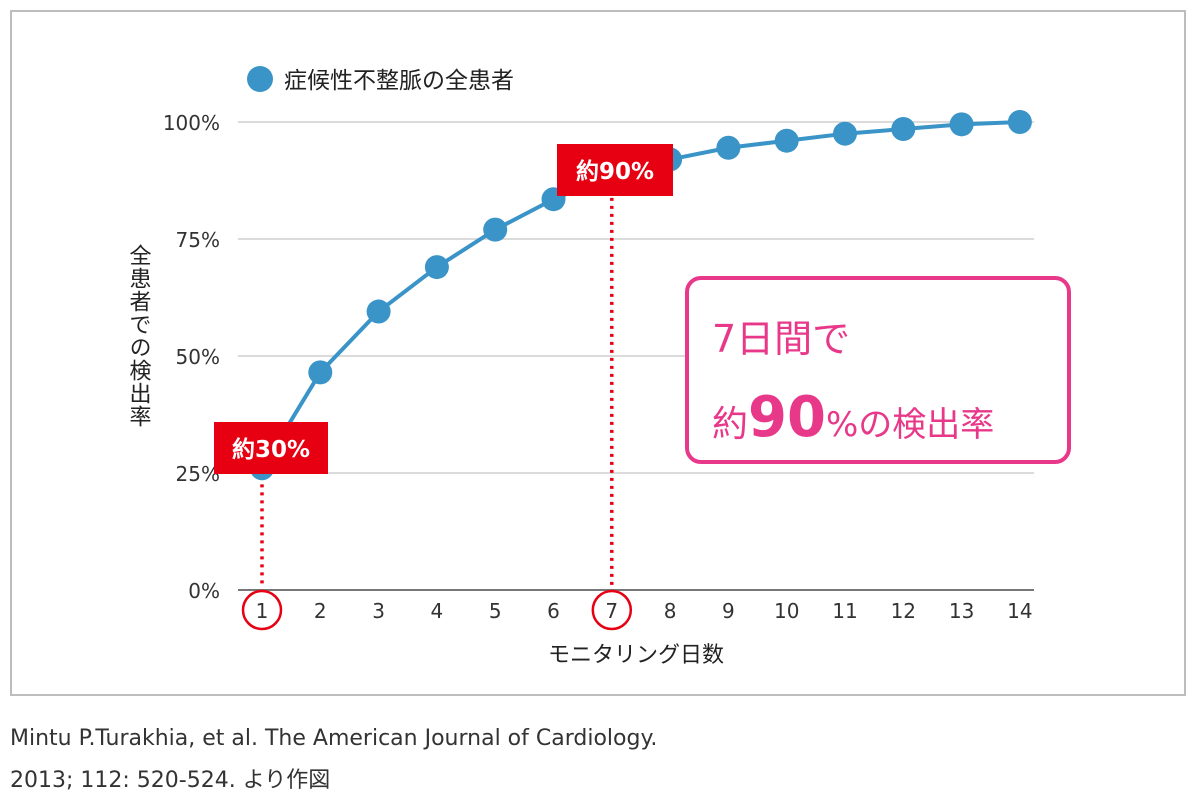  What do you see at coordinates (786, 611) in the screenshot?
I see `x-tick-label: 10` at bounding box center [786, 611].